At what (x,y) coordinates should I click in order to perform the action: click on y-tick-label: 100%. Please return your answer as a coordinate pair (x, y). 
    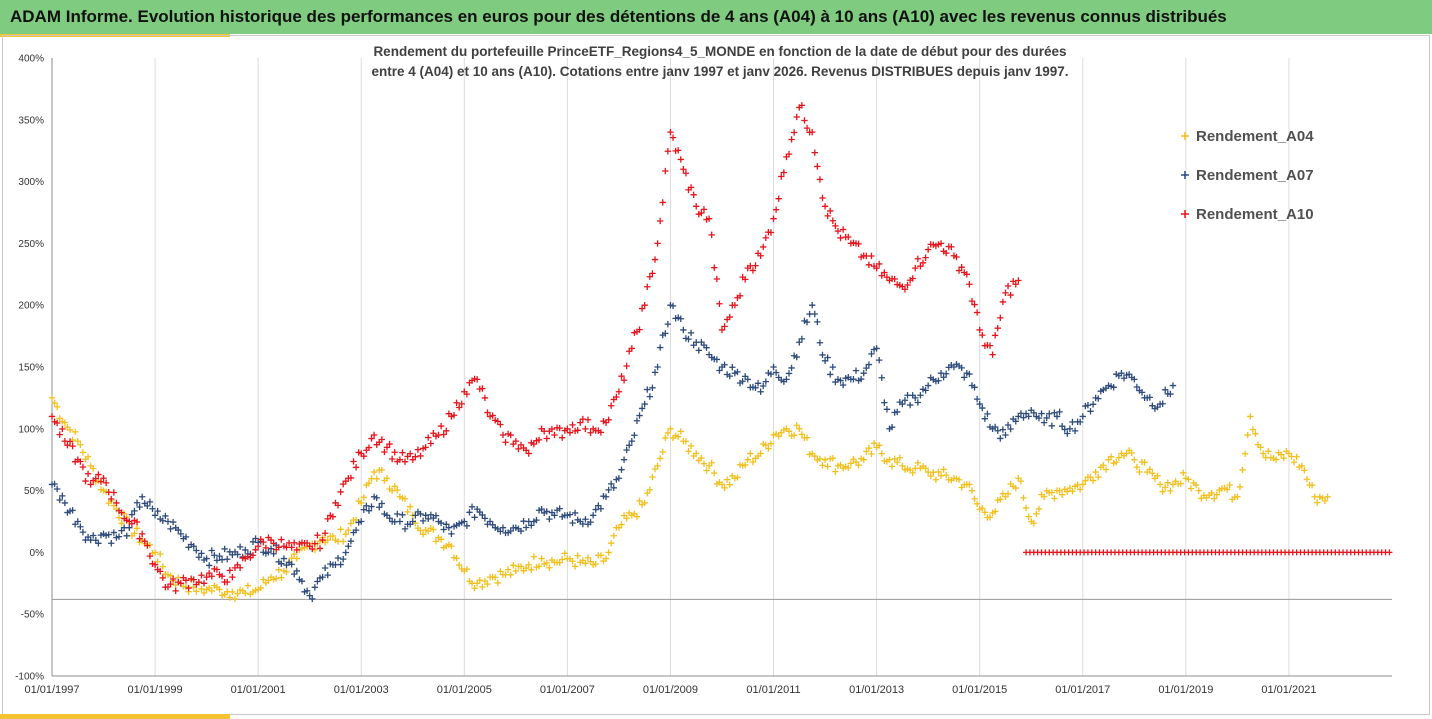
    Looking at the image, I should click on (31, 429).